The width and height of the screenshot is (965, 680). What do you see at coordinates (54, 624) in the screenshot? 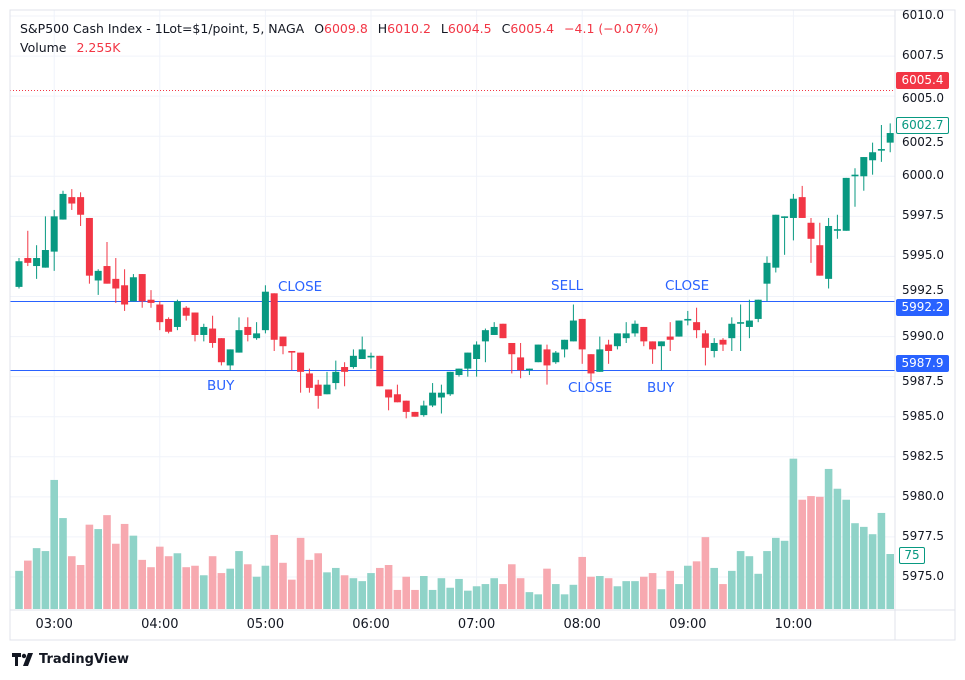
I see `x-tick-label: 03:00` at bounding box center [54, 624].